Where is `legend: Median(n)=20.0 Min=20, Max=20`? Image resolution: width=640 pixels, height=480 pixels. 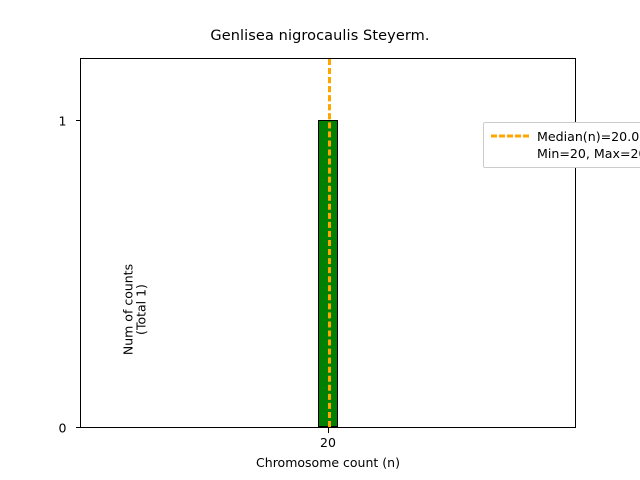
legend: Median(n)=20.0 Min=20, Max=20 is located at coordinates (561, 145).